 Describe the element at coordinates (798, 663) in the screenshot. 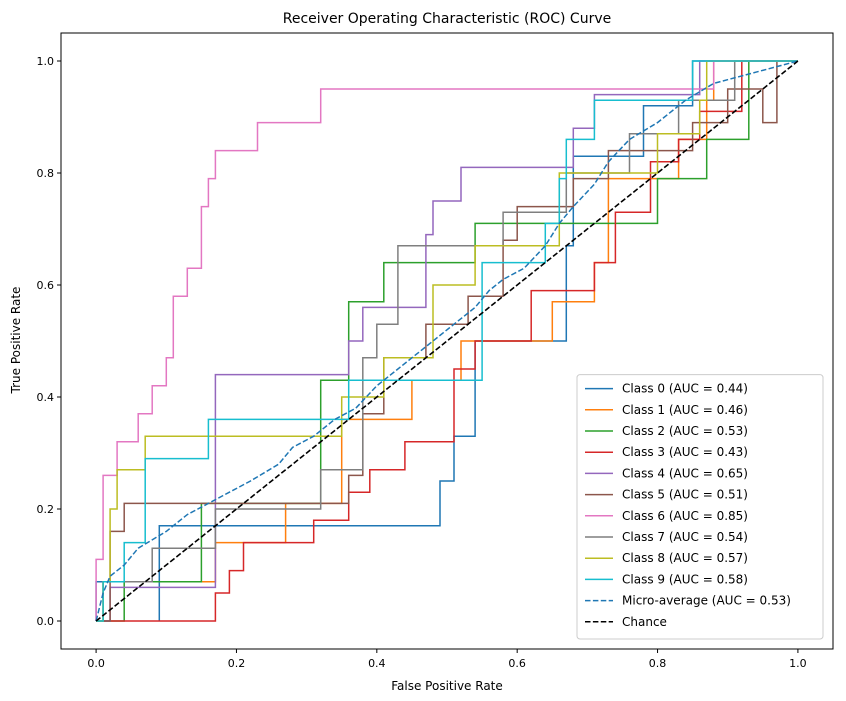

I see `x-tick-label-5: 1.0` at that location.